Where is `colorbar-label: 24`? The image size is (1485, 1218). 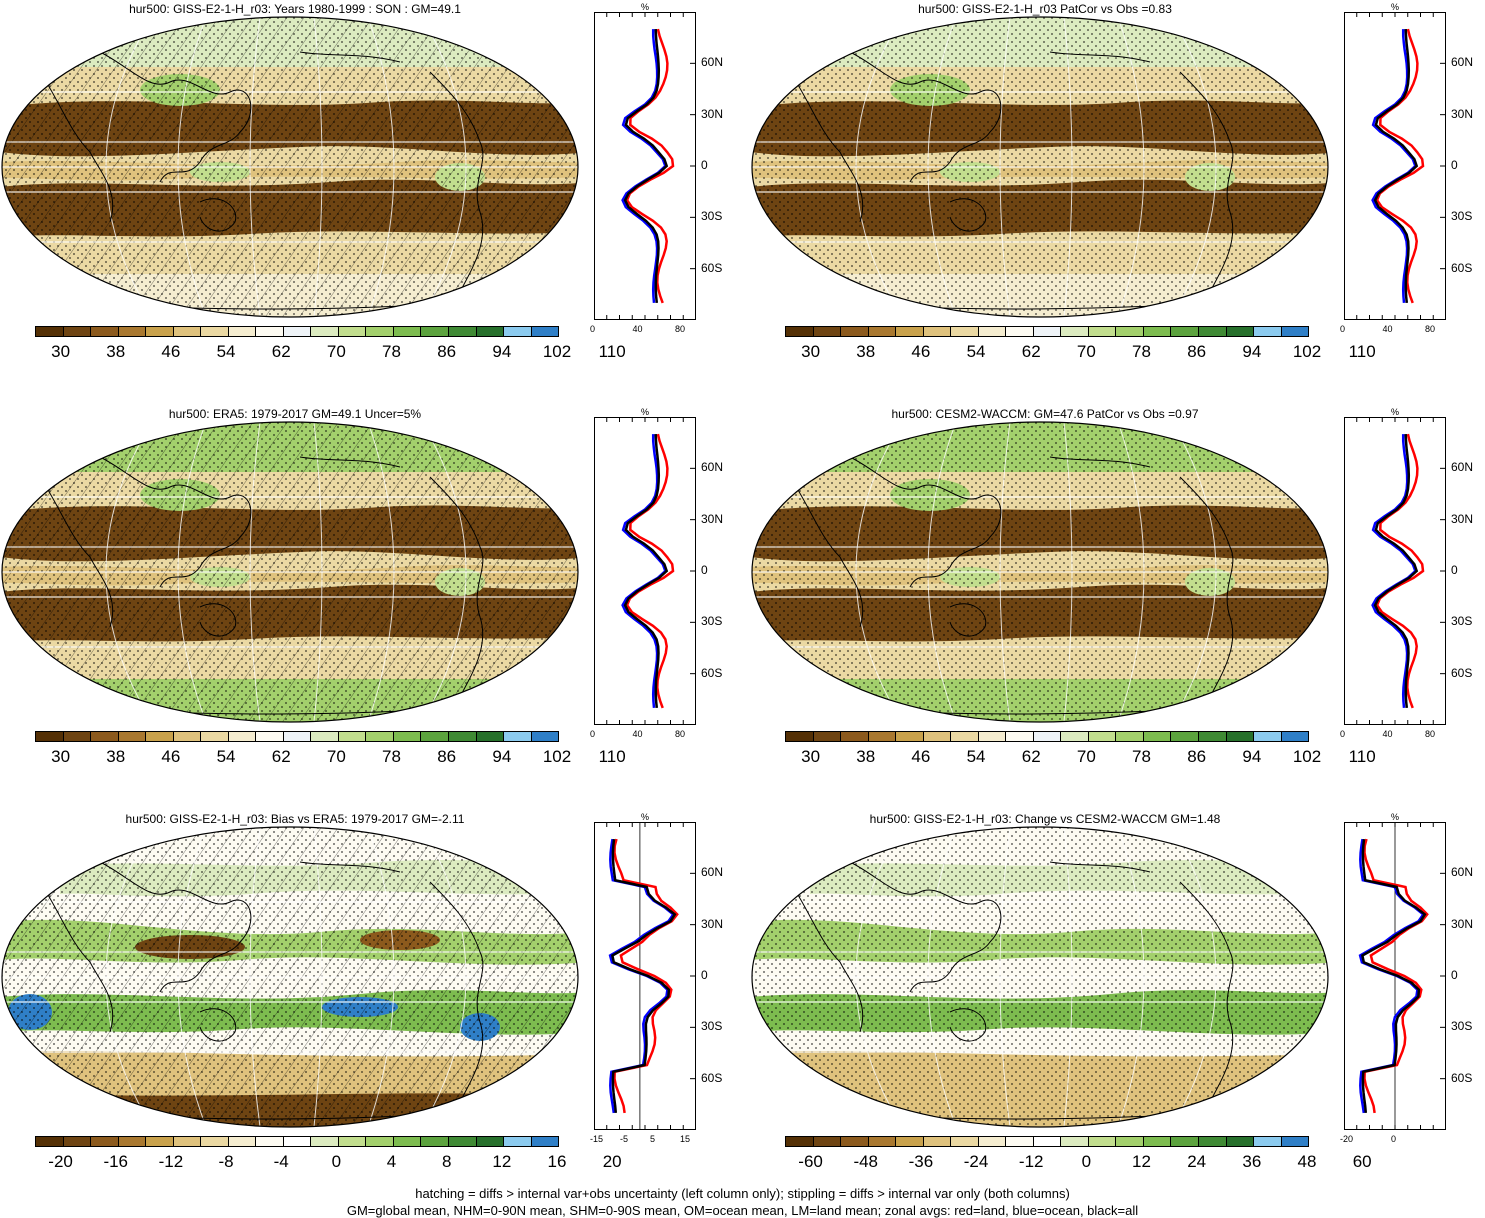 colorbar-label: 24 is located at coordinates (1197, 1161).